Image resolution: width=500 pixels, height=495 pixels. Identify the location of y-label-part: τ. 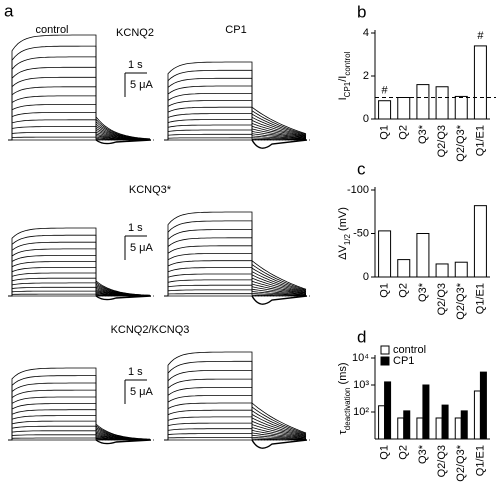
(343, 432).